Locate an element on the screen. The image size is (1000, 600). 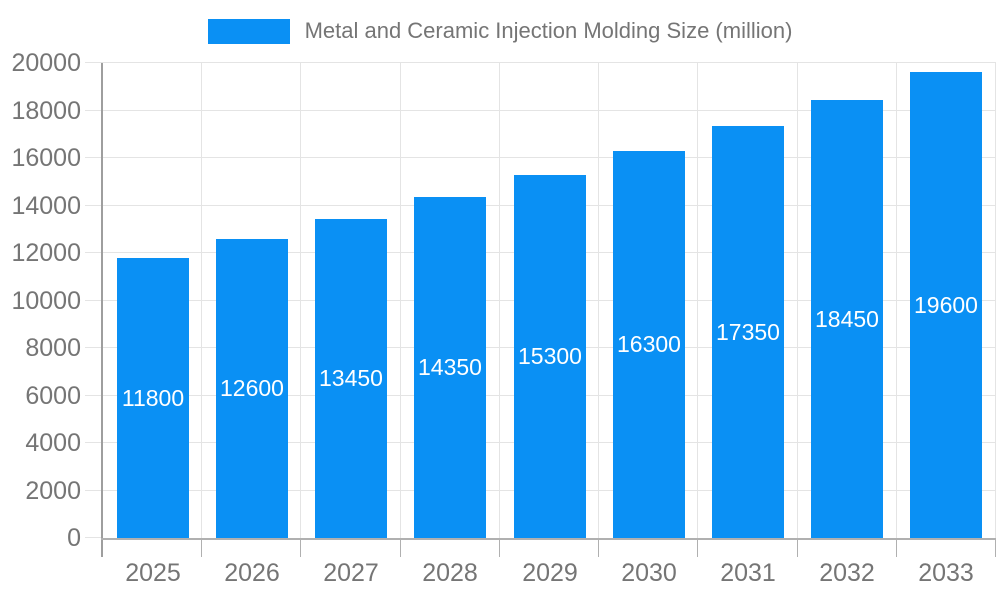
y-axis-tick-label: 0 is located at coordinates (74, 538).